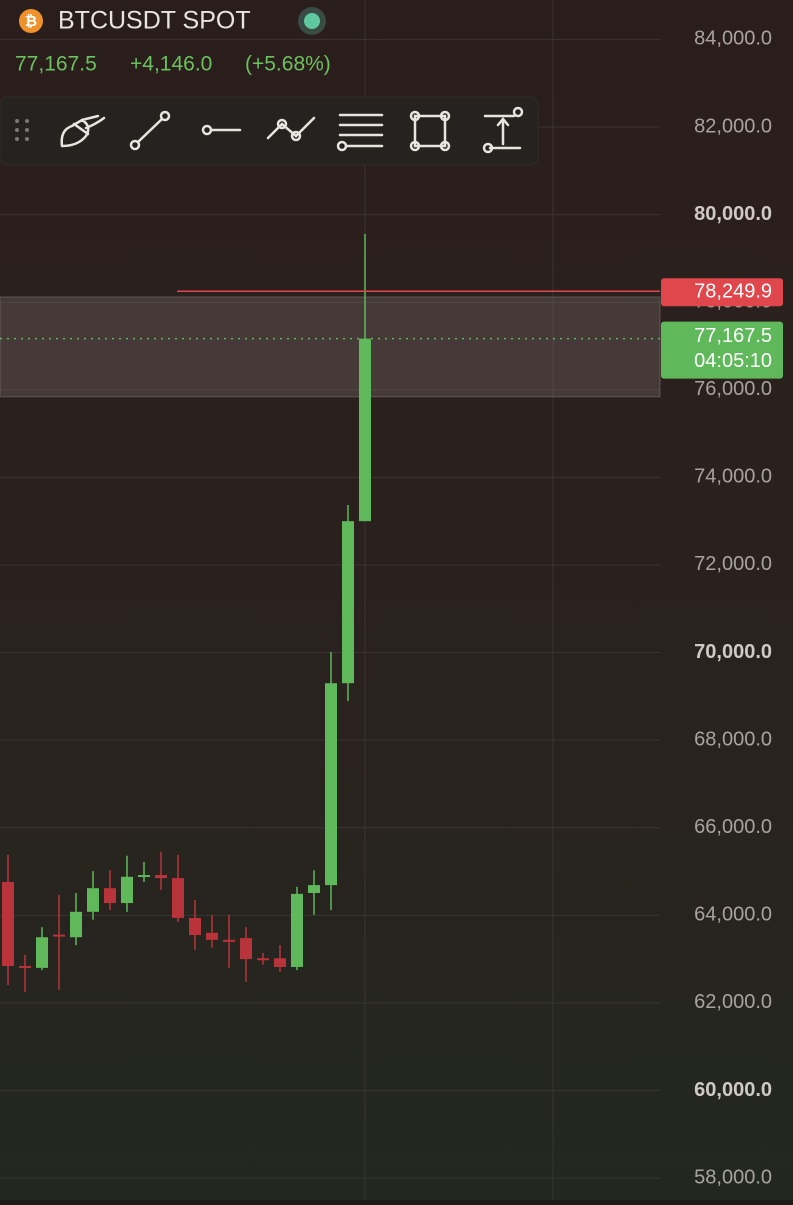 This screenshot has width=793, height=1205. I want to click on y-tick-label: 64,000.0, so click(733, 915).